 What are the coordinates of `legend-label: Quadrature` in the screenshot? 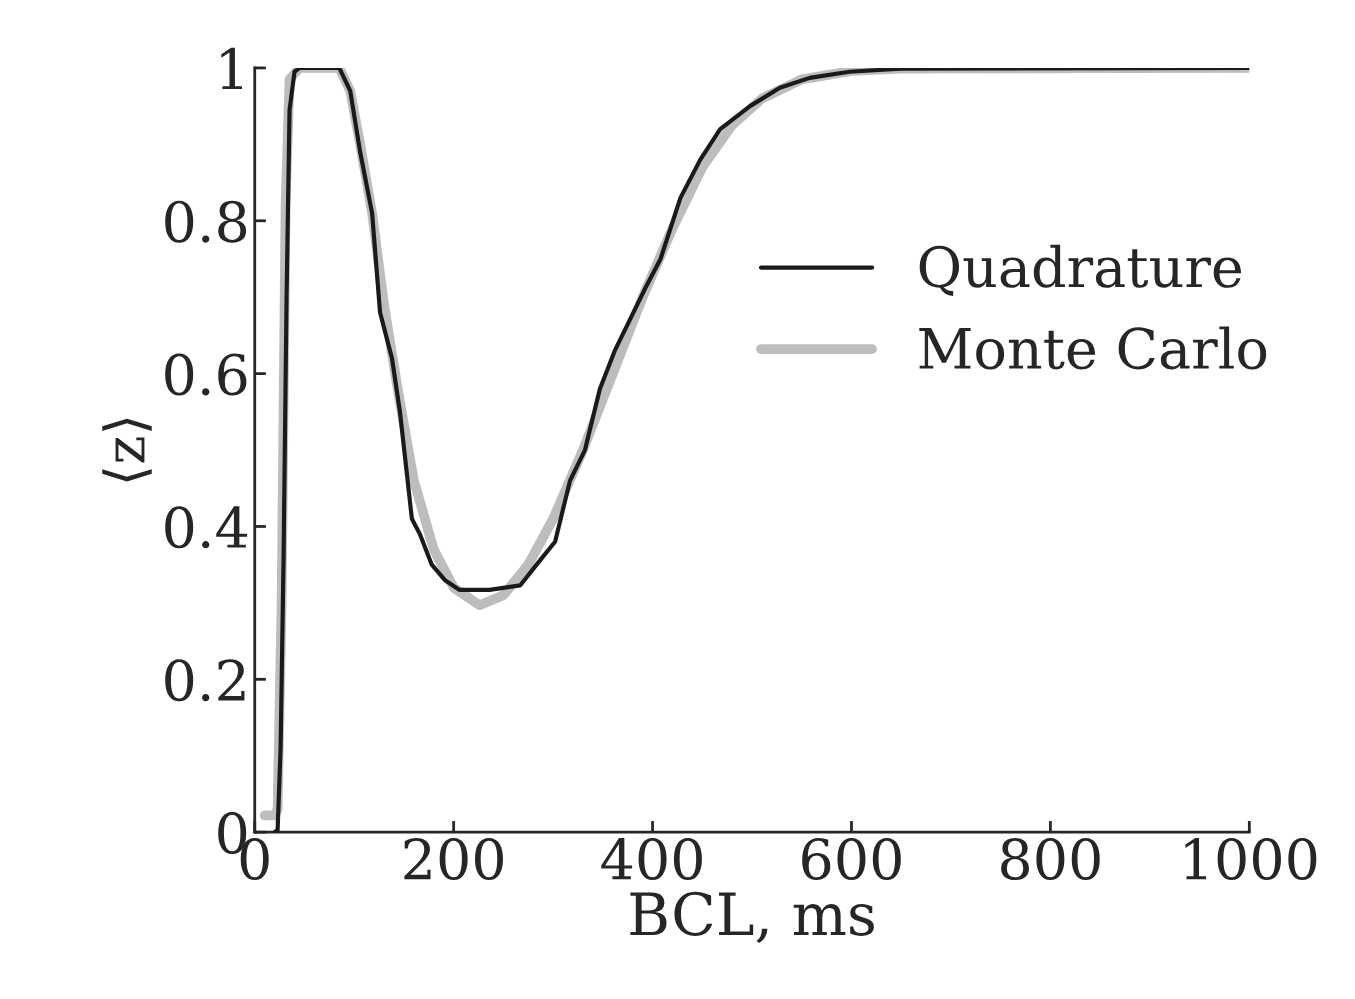 It's located at (1080, 270).